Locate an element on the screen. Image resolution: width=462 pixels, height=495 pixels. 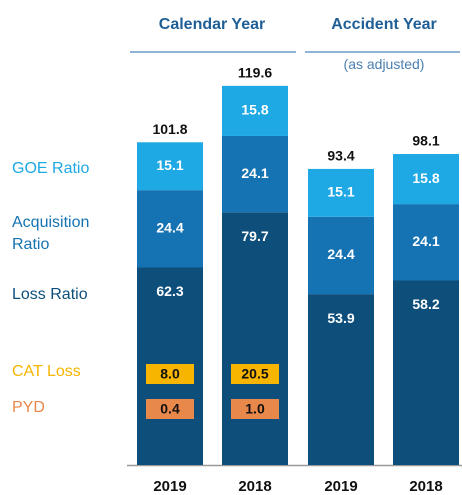
badge-label: 20.5 is located at coordinates (254, 374).